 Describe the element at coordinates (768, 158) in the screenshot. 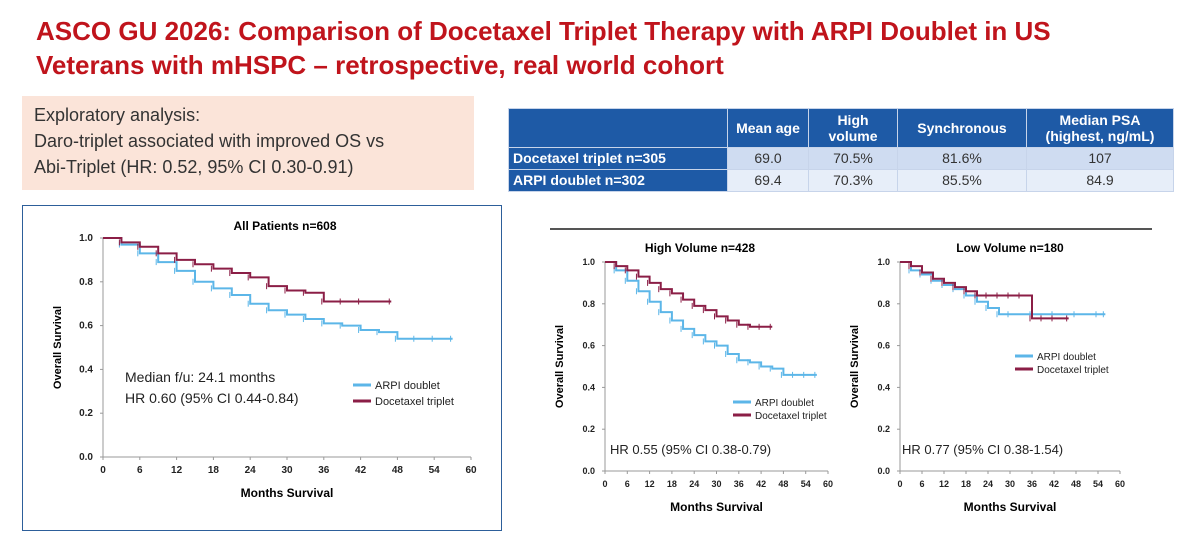

I see `table-cell: 69.0` at that location.